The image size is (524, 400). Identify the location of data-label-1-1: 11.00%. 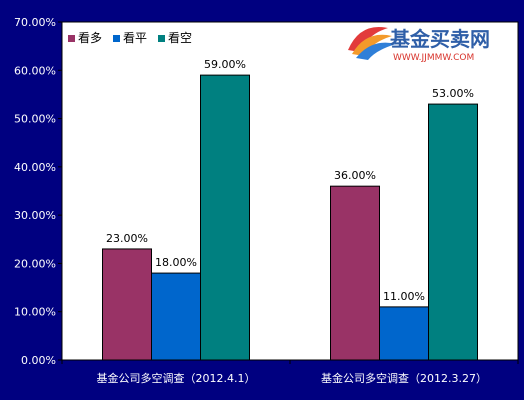
(404, 296).